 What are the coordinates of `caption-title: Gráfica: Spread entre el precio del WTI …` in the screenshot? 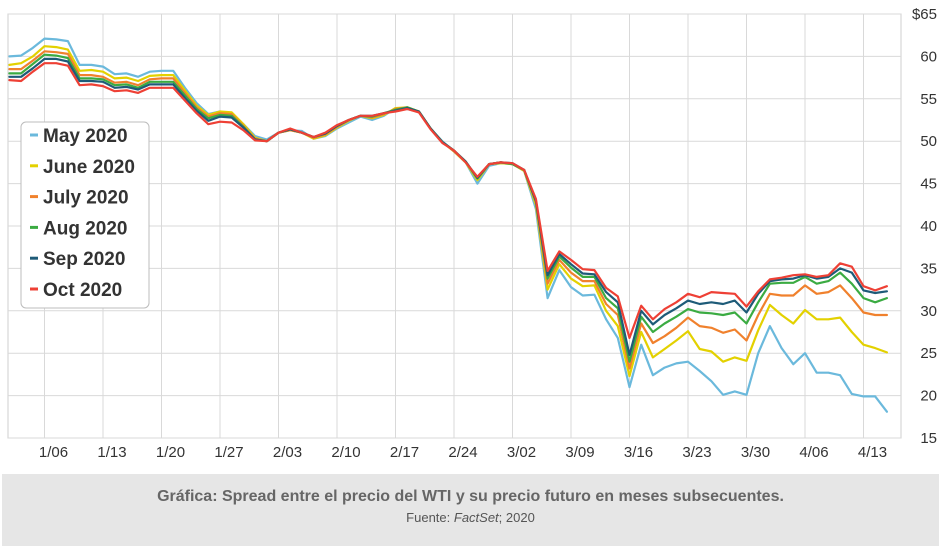 It's located at (470, 496).